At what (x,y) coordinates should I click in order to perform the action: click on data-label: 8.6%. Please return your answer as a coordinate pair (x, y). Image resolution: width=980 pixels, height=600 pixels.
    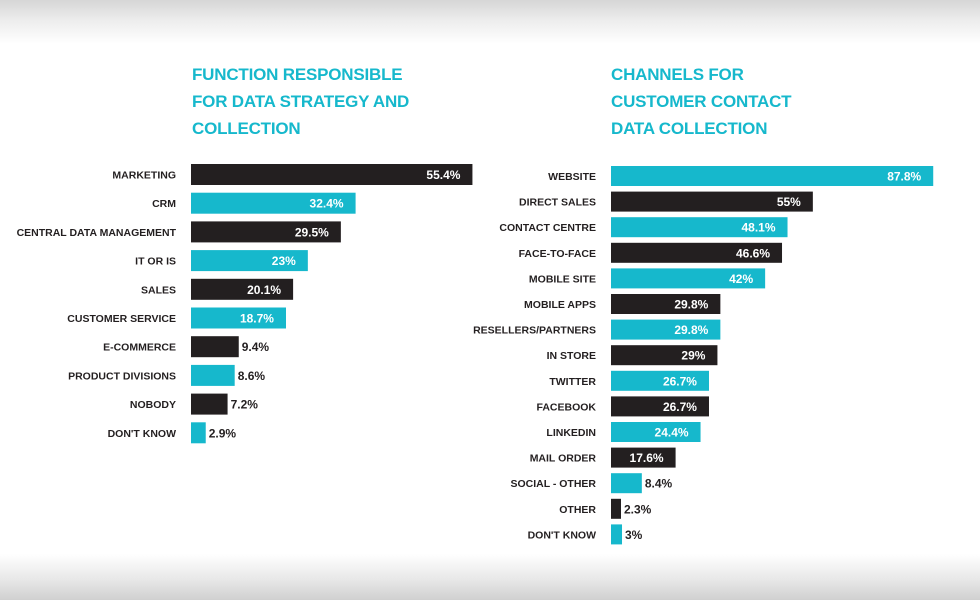
    Looking at the image, I should click on (252, 376).